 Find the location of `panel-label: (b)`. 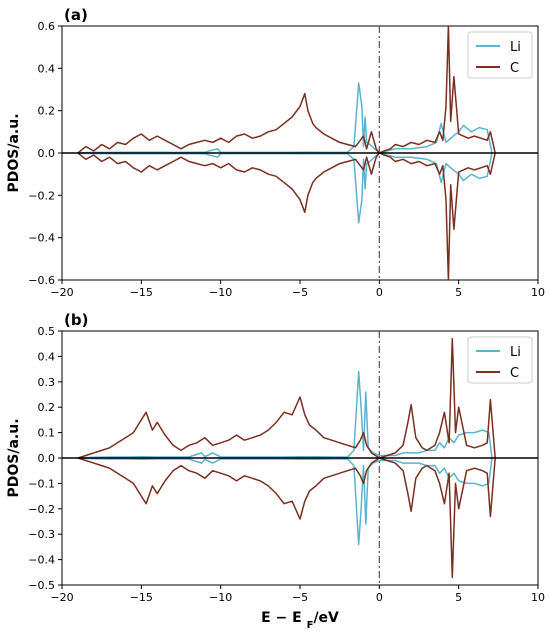

panel-label: (b) is located at coordinates (76, 320).